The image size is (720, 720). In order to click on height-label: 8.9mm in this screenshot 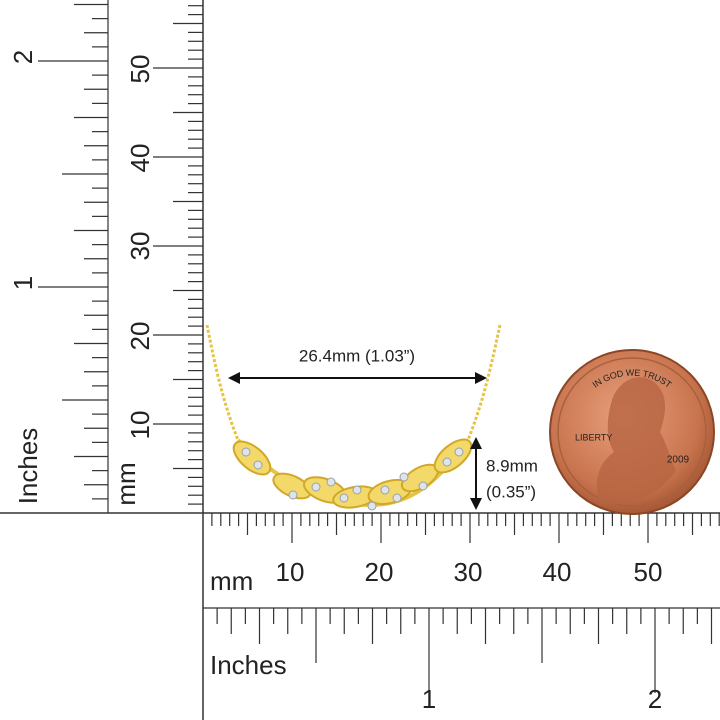, I will do `click(512, 465)`.